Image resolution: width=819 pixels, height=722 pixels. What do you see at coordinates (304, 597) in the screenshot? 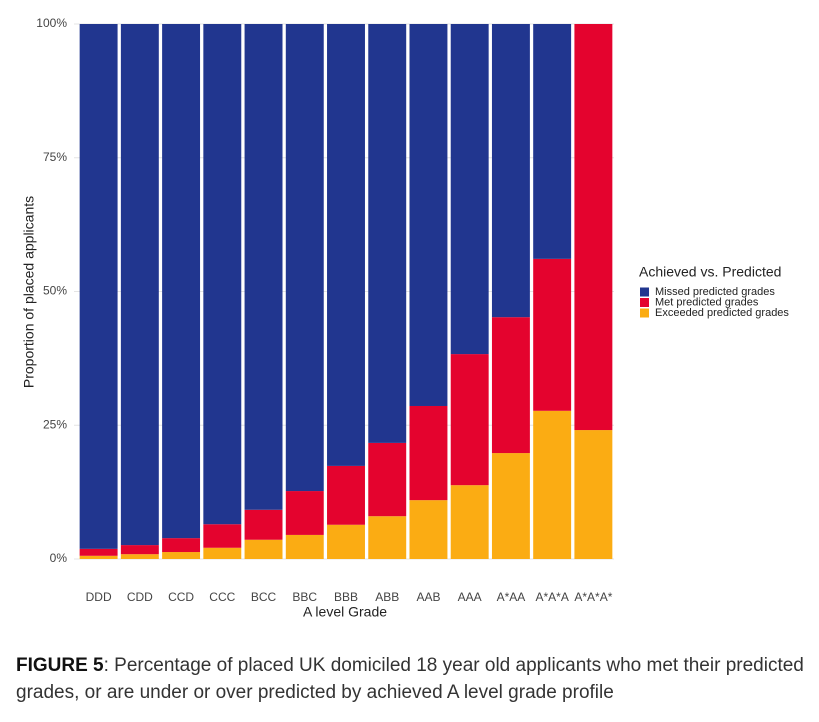
I see `x-tick-label: BBC` at bounding box center [304, 597].